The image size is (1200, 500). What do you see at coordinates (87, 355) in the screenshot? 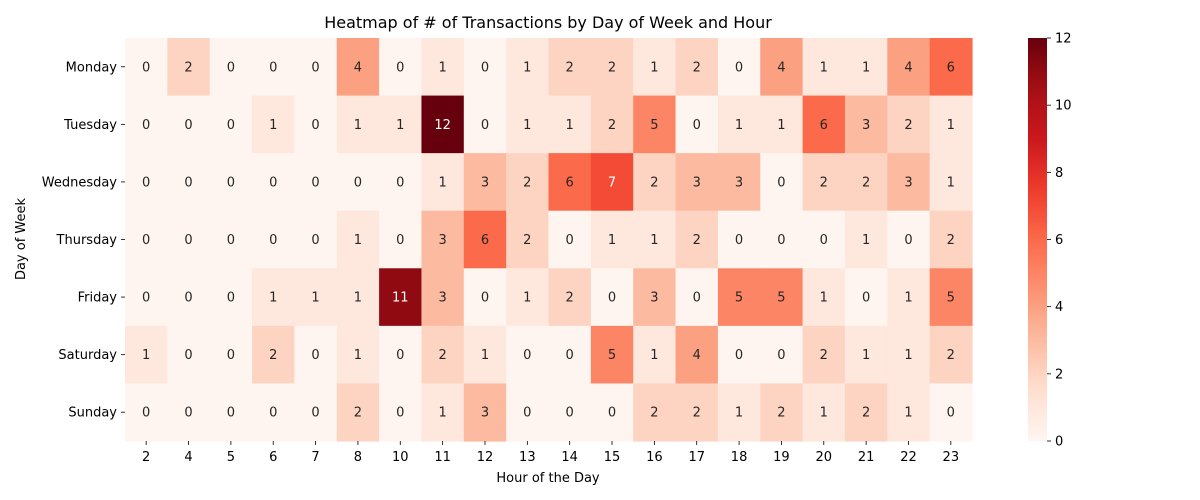
I see `y-tick-label: Saturday` at bounding box center [87, 355].